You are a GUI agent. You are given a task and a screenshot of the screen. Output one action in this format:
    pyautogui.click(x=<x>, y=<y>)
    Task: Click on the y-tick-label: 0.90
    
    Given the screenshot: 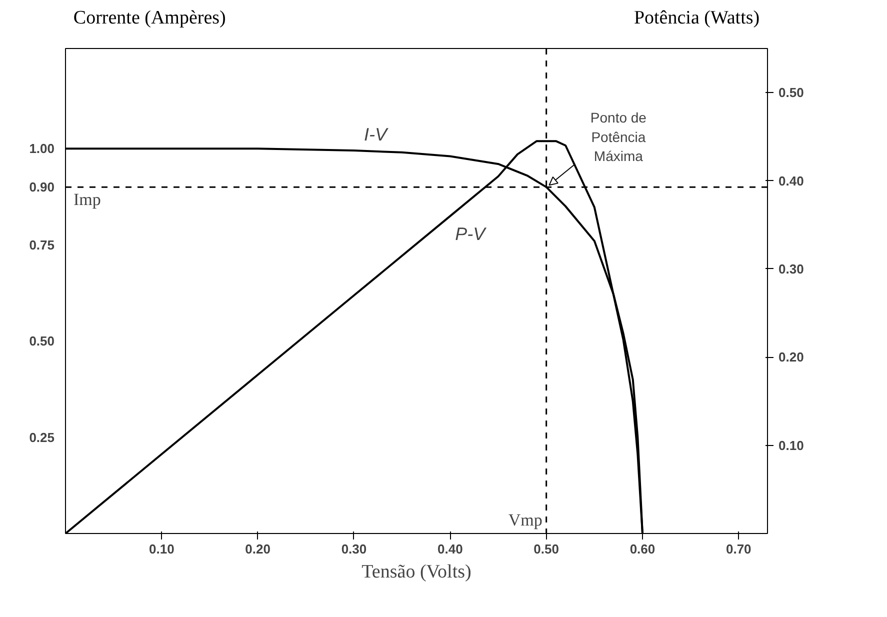 What is the action you would take?
    pyautogui.click(x=42, y=187)
    